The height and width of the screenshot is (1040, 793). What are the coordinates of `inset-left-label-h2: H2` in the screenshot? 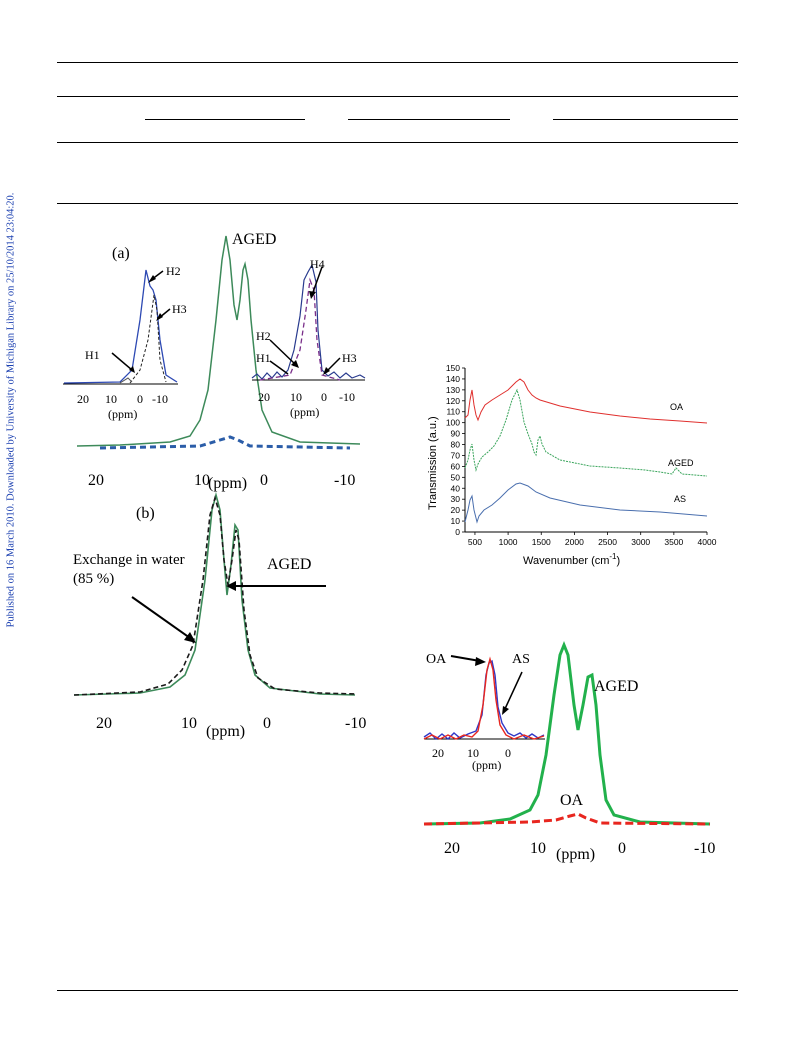 It's located at (173, 271).